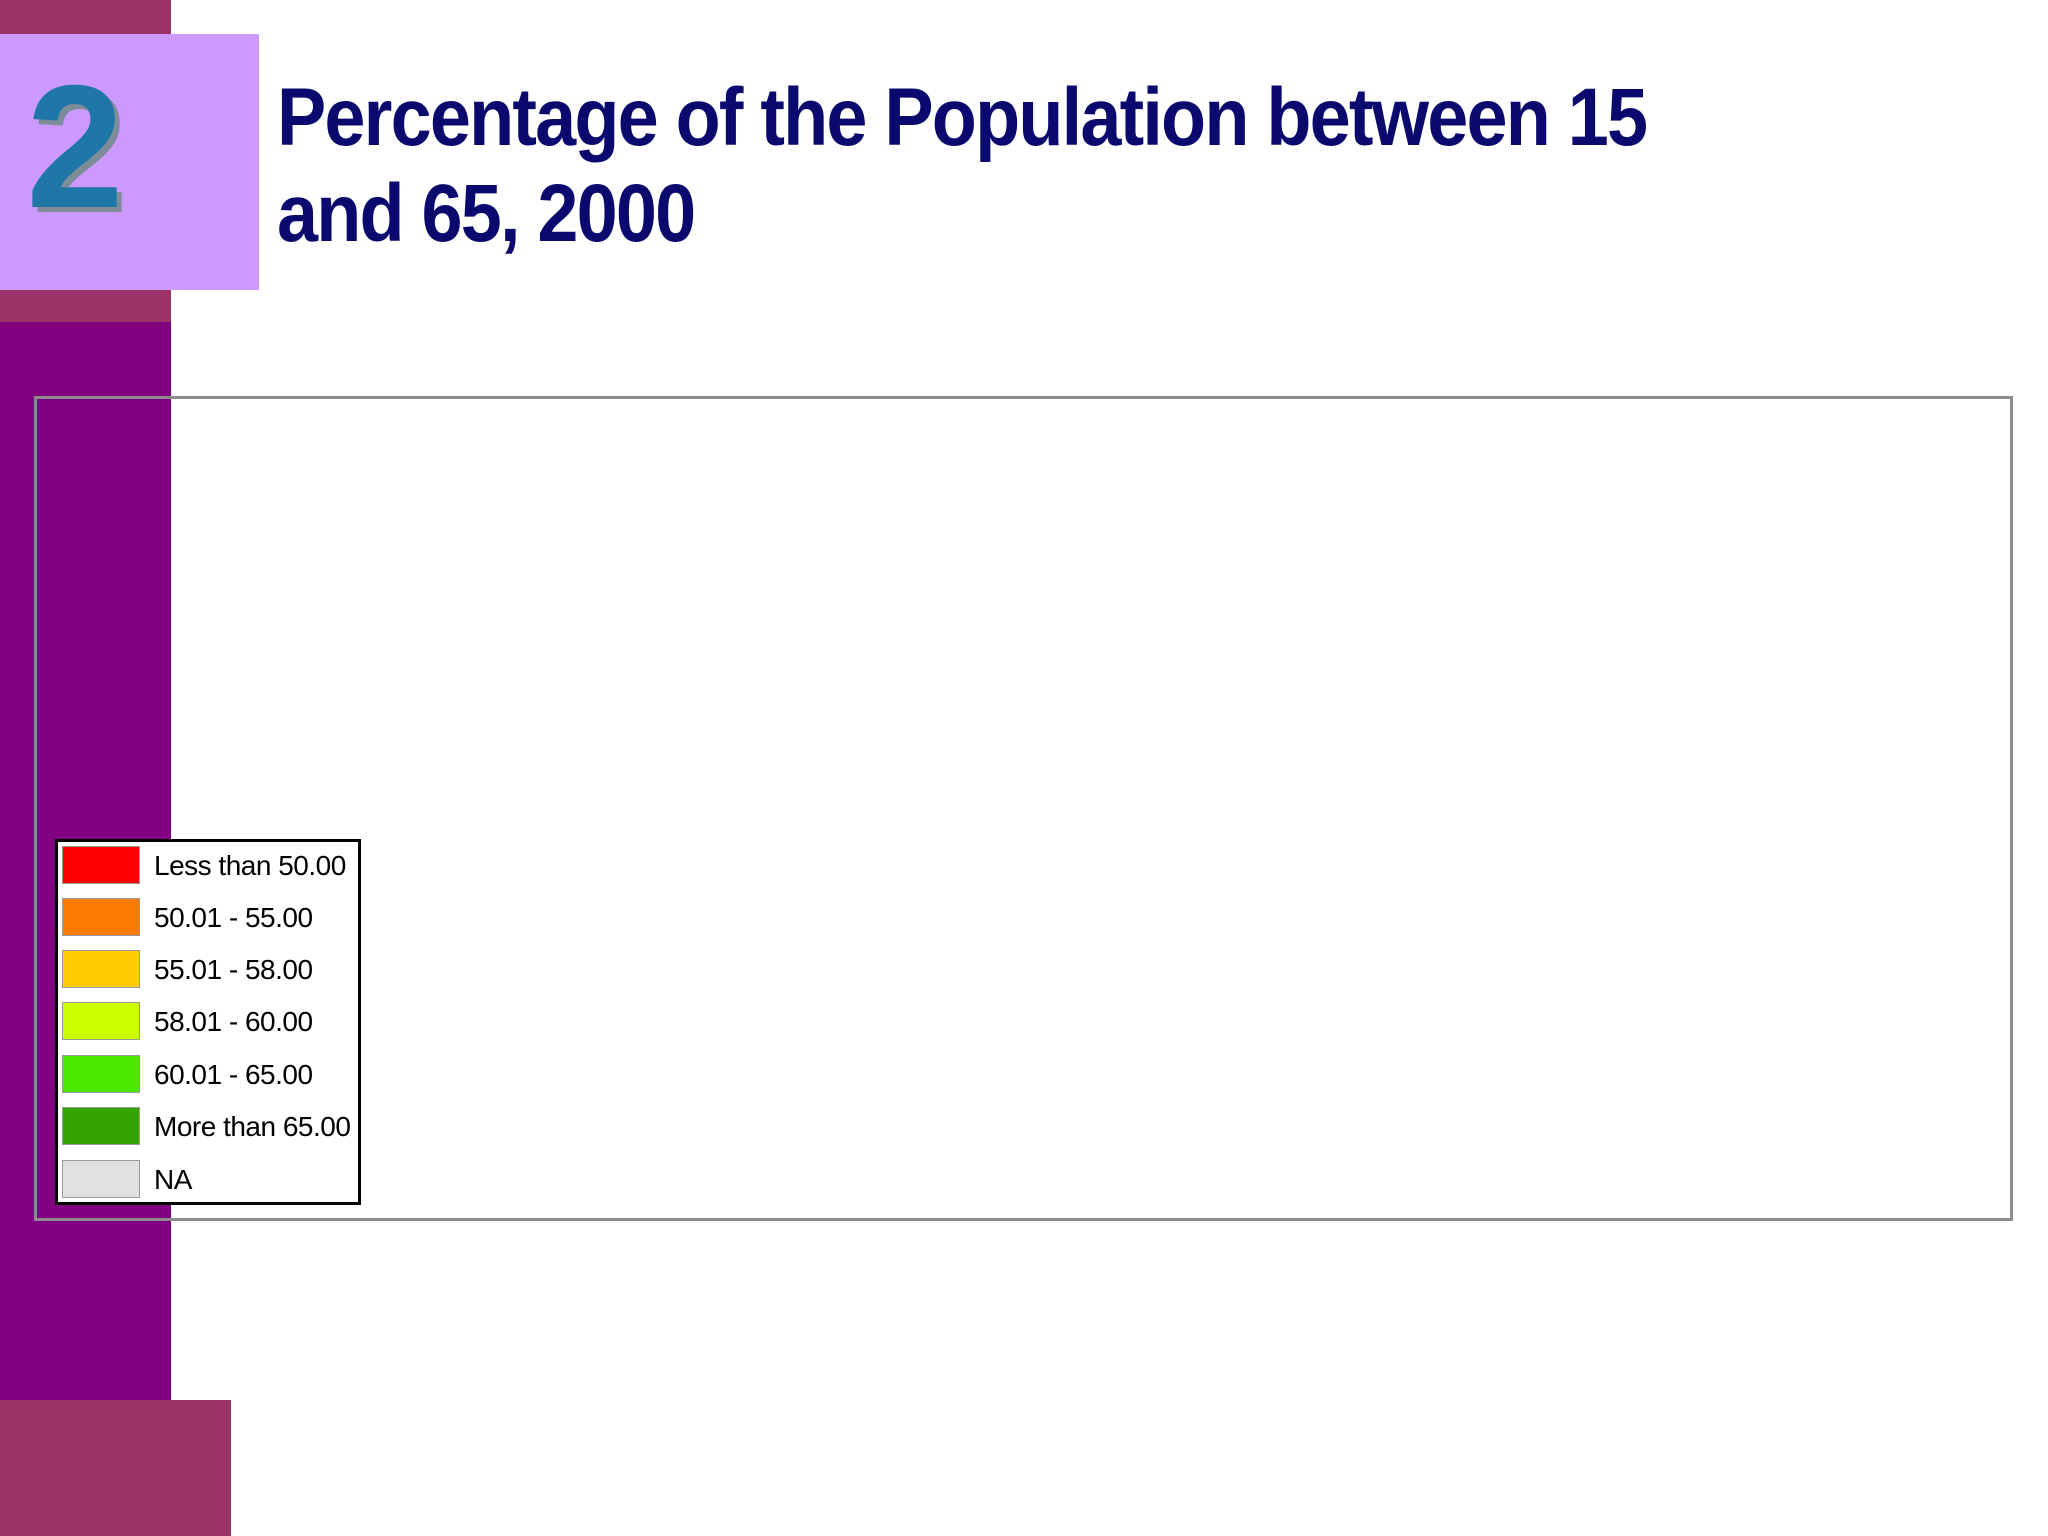  What do you see at coordinates (173, 1179) in the screenshot?
I see `legend-label: NA` at bounding box center [173, 1179].